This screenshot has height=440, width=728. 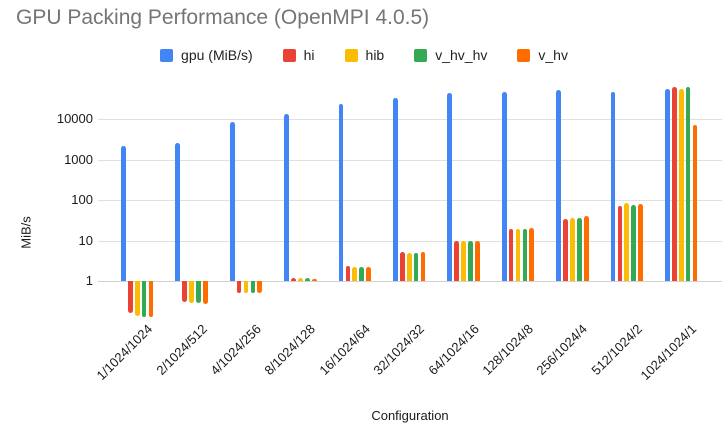 What do you see at coordinates (181, 349) in the screenshot?
I see `x-tick-label: 2/1024/512` at bounding box center [181, 349].